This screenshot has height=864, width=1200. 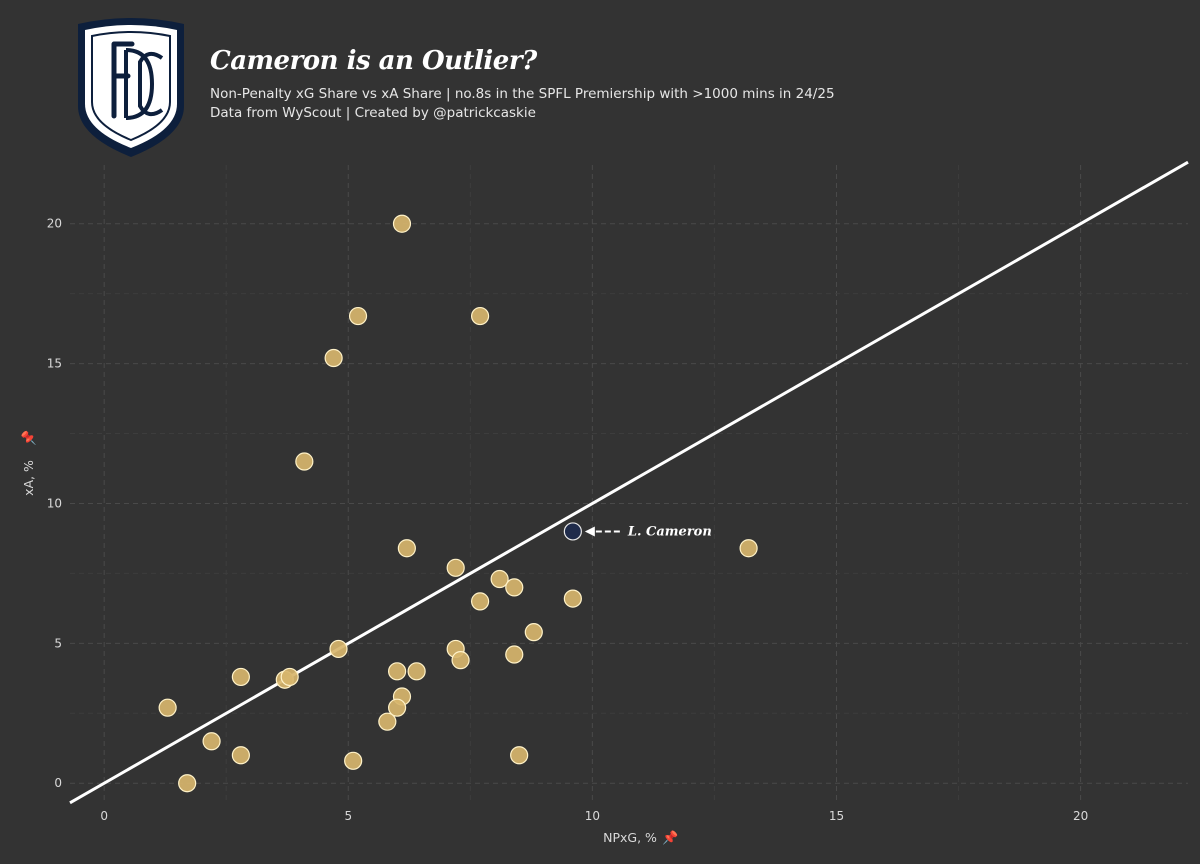 I want to click on y-axis-label: xA, %, so click(x=28, y=478).